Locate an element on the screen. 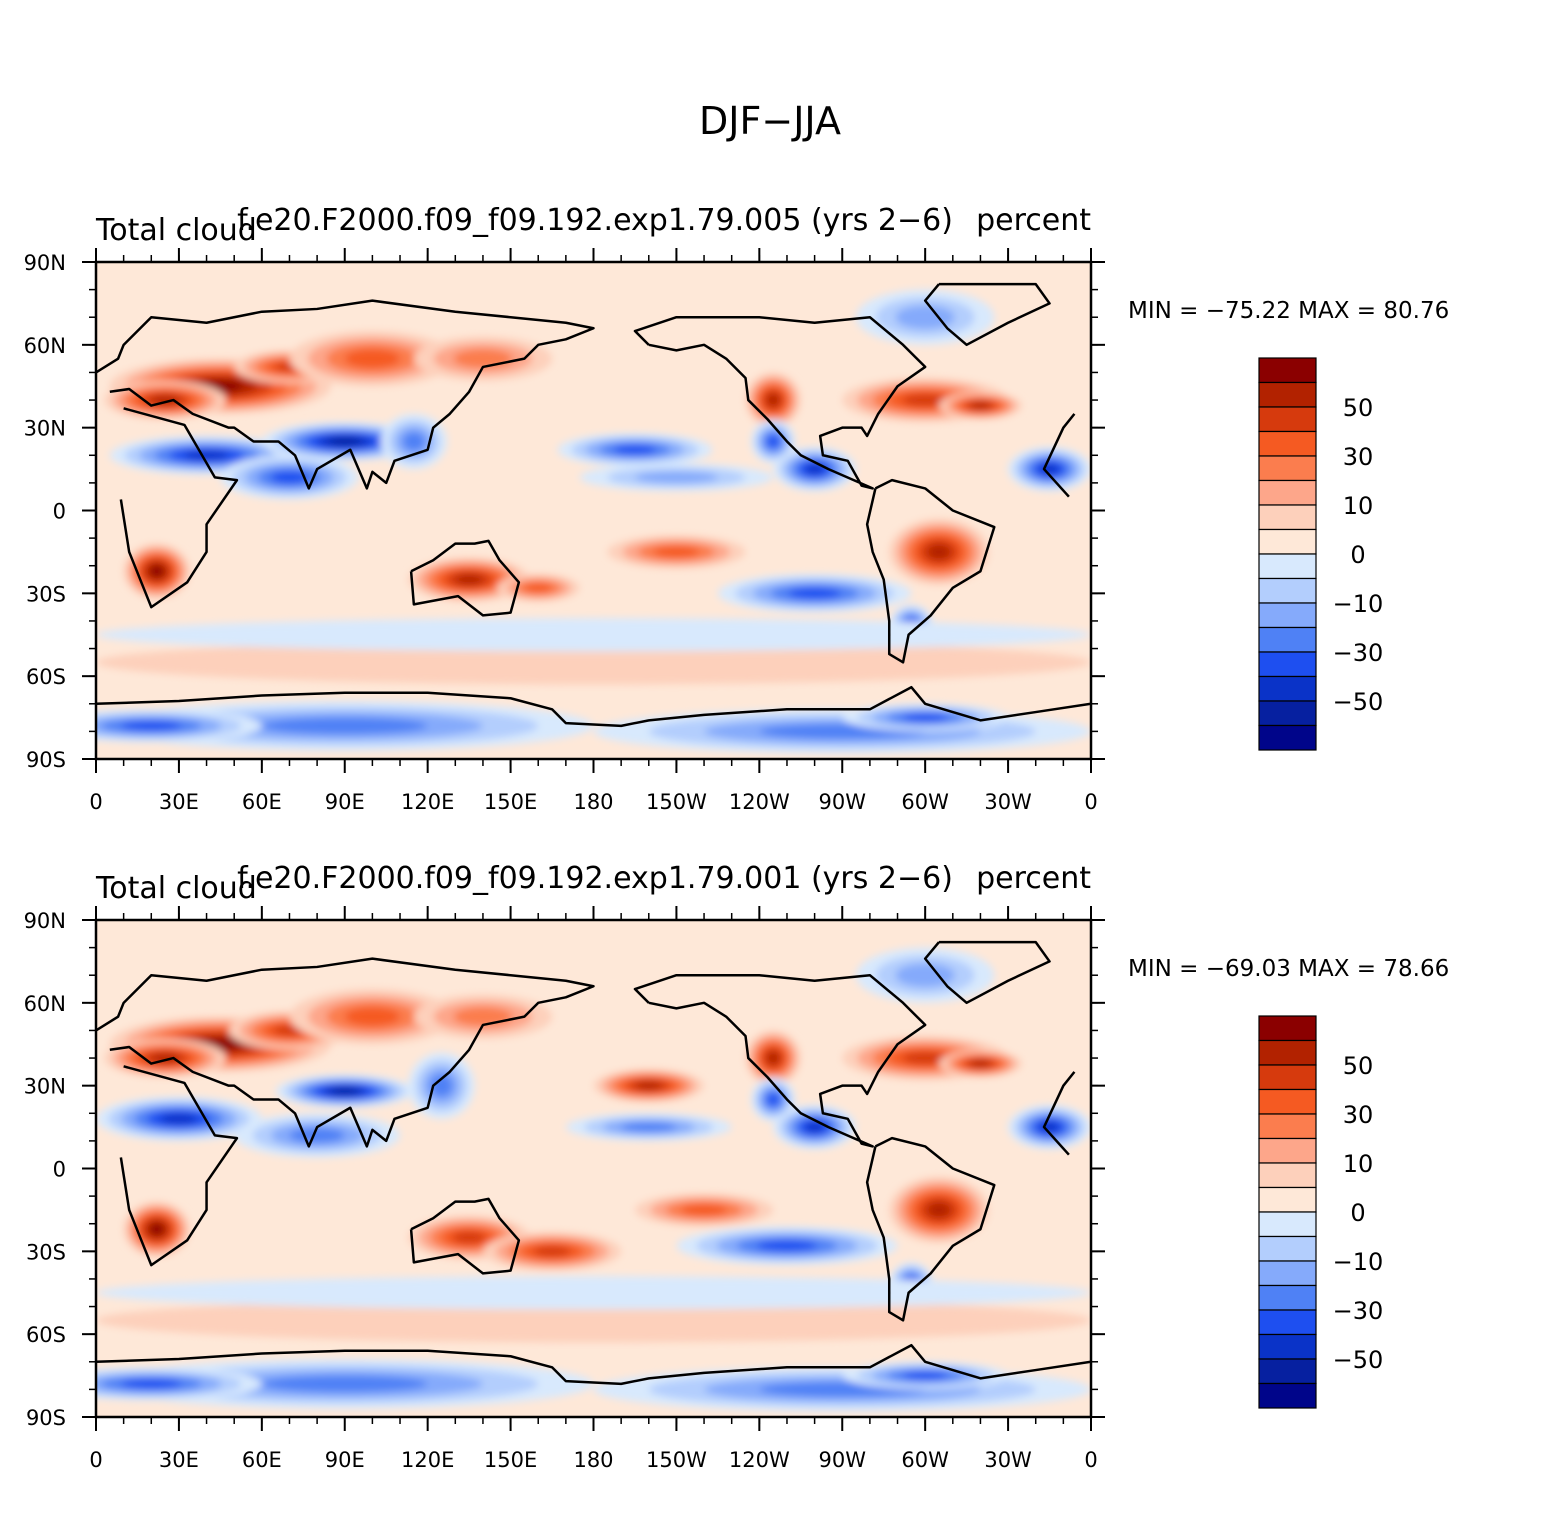 The width and height of the screenshot is (1541, 1538). lon-tick-label: 150W is located at coordinates (676, 1460).